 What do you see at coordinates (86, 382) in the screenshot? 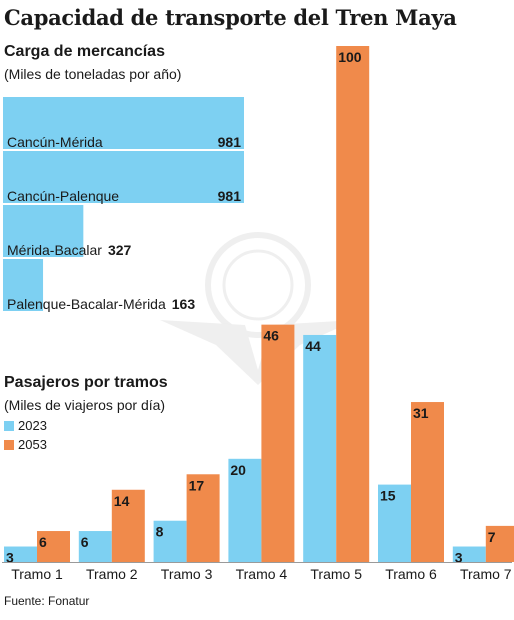
I see `passenger-chart-title: Pasajeros por tramos` at bounding box center [86, 382].